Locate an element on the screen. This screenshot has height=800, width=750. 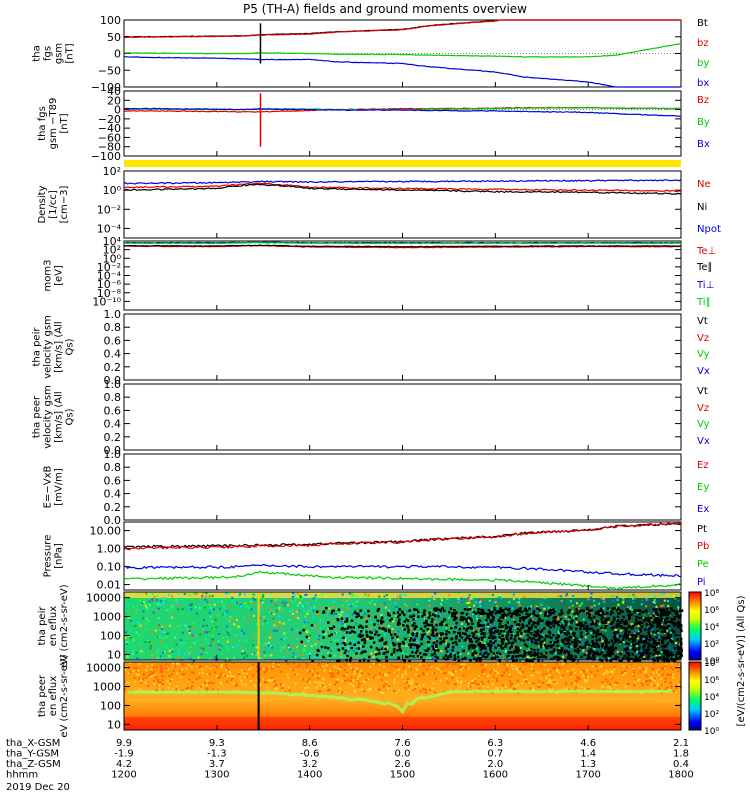
pressure-ytick-label: 0.10 is located at coordinates (109, 567).